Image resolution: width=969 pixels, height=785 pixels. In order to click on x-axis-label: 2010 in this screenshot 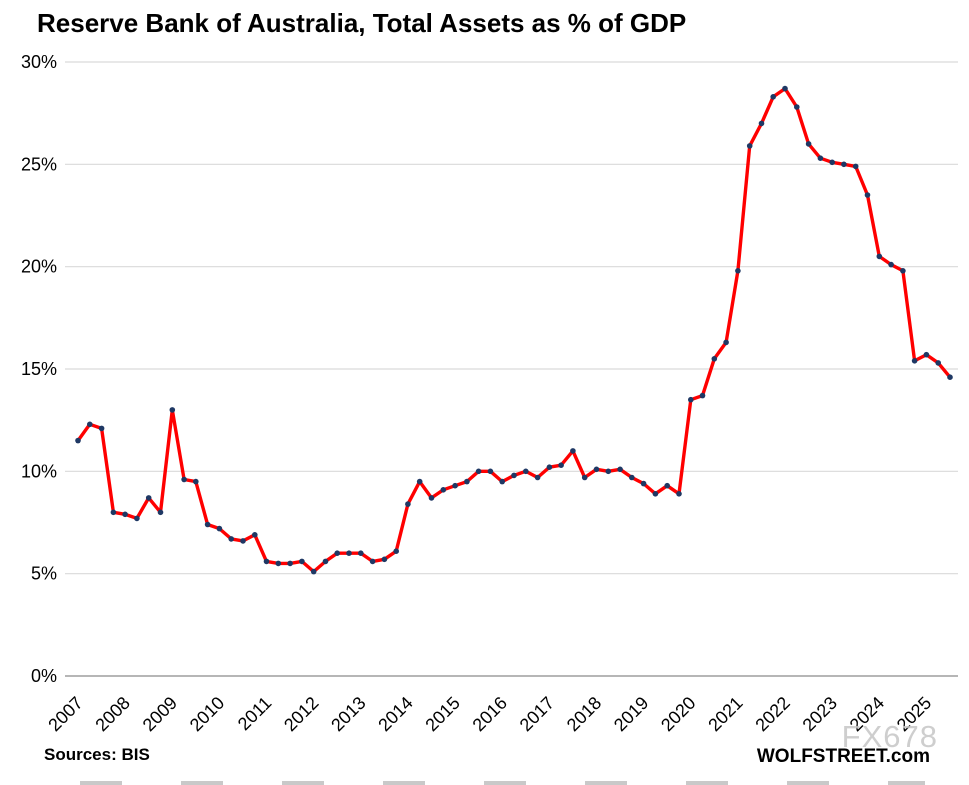, I will do `click(207, 714)`.